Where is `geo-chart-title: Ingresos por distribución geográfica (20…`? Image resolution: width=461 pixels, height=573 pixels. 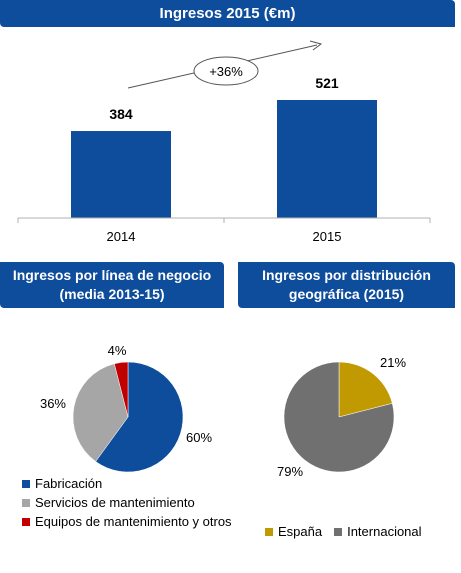
geo-chart-title: Ingresos por distribución geográfica (20… is located at coordinates (346, 285).